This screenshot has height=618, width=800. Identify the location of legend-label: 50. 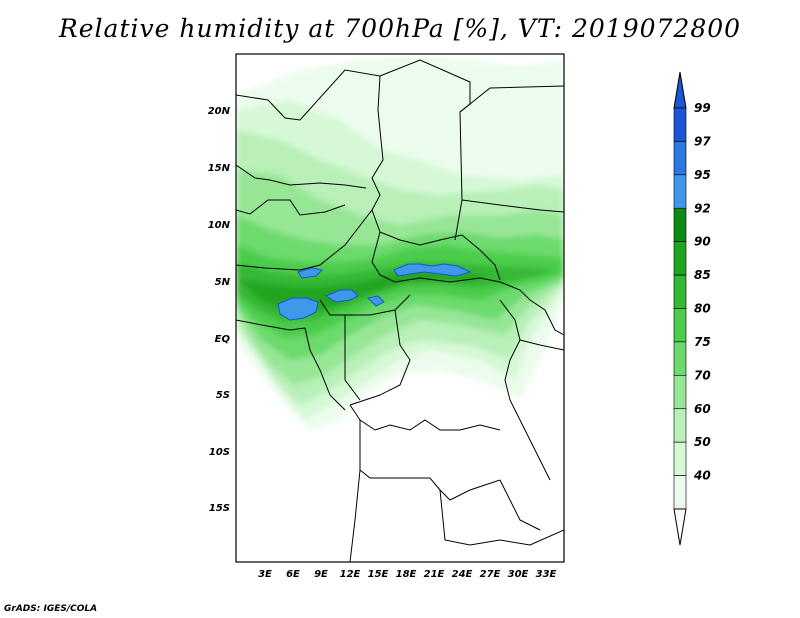
(702, 442).